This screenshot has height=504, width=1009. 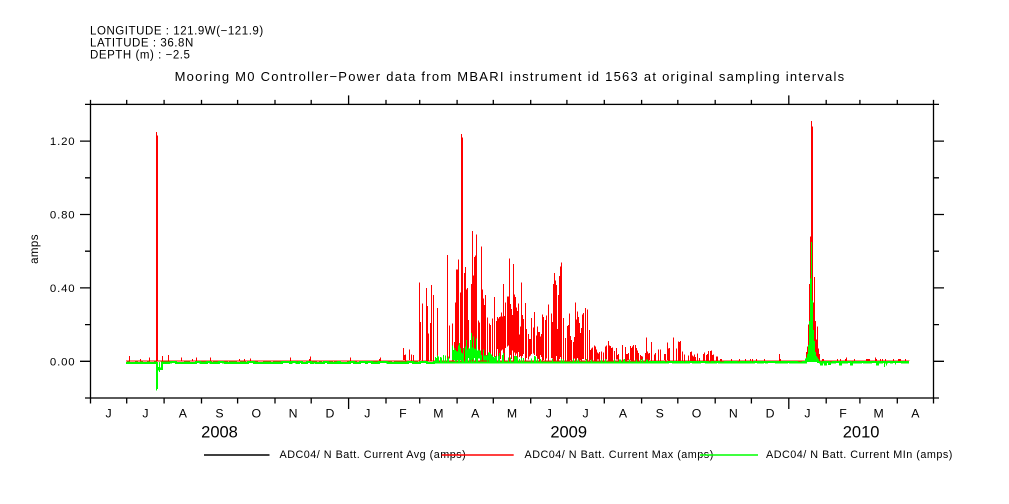 What do you see at coordinates (619, 455) in the screenshot?
I see `svg-text:ADC04/ N Batt. Current Max (am: ADC04/ N Batt. Current Max (amps)` at bounding box center [619, 455].